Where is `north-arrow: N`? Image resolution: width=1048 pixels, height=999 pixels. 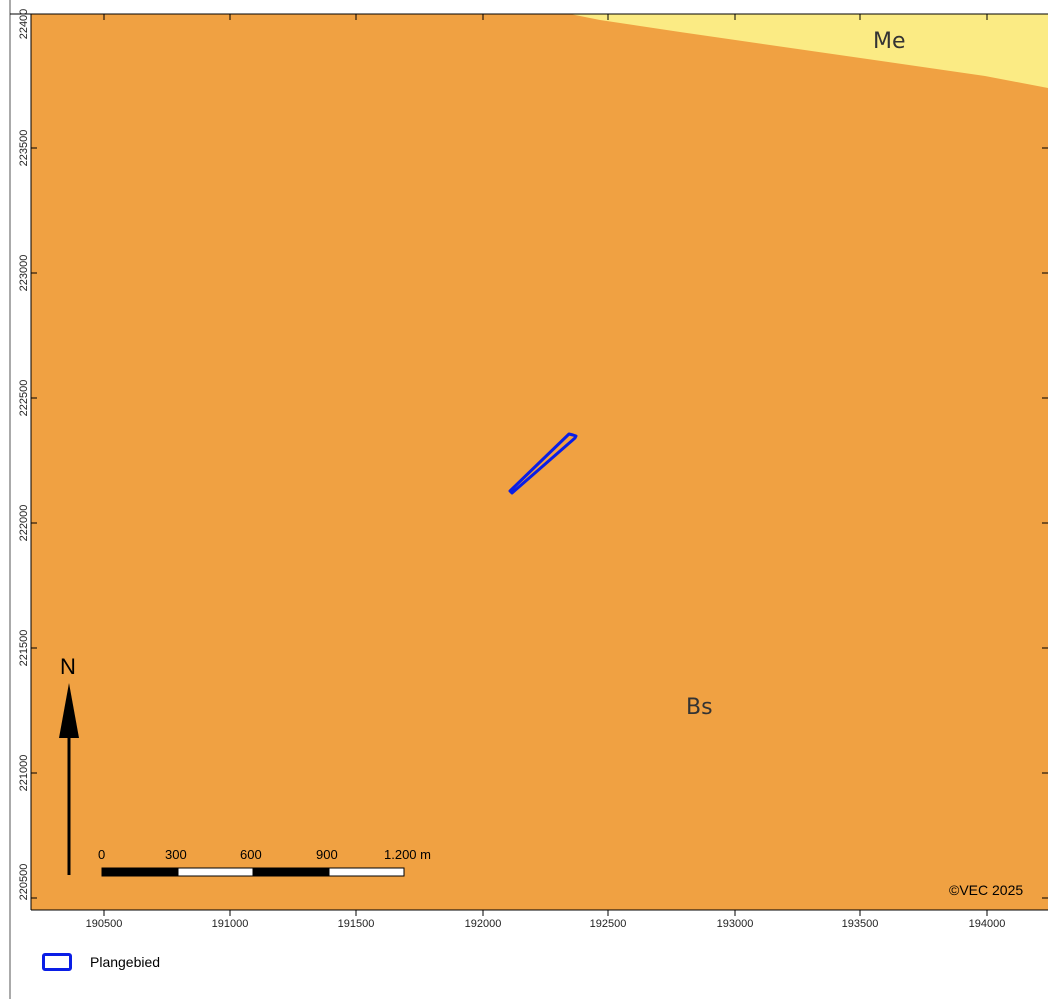 north-arrow: N is located at coordinates (69, 764).